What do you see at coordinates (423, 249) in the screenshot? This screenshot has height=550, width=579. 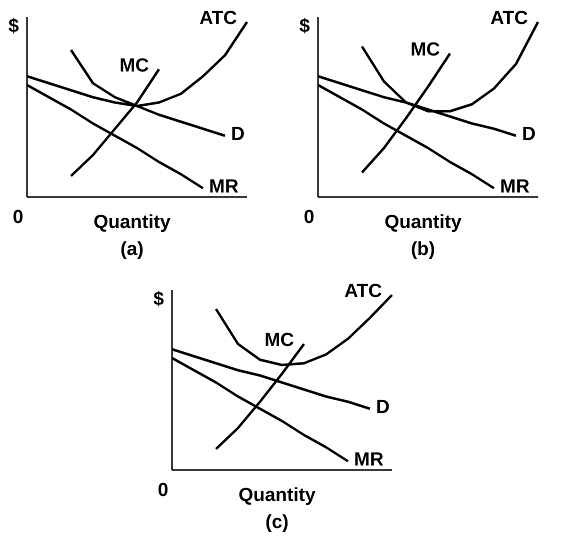 I see `text: (b)` at bounding box center [423, 249].